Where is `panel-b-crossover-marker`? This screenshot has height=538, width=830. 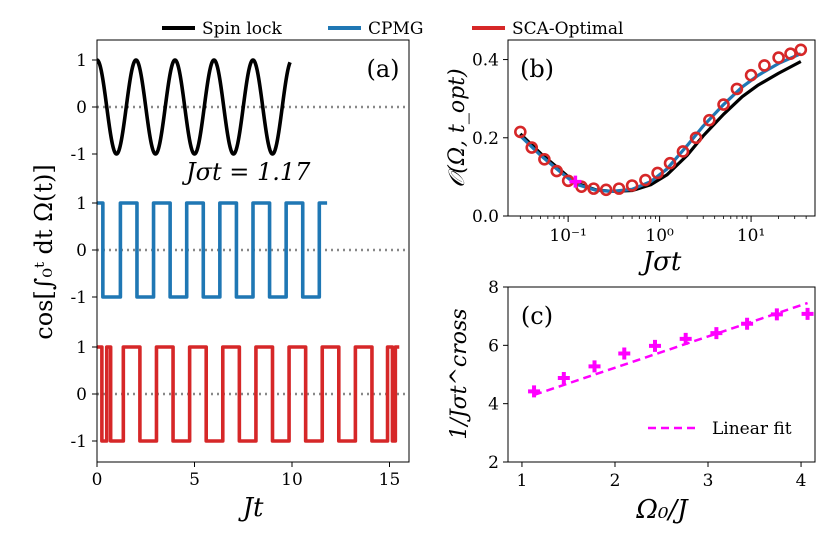 panel-b-crossover-marker is located at coordinates (575, 181).